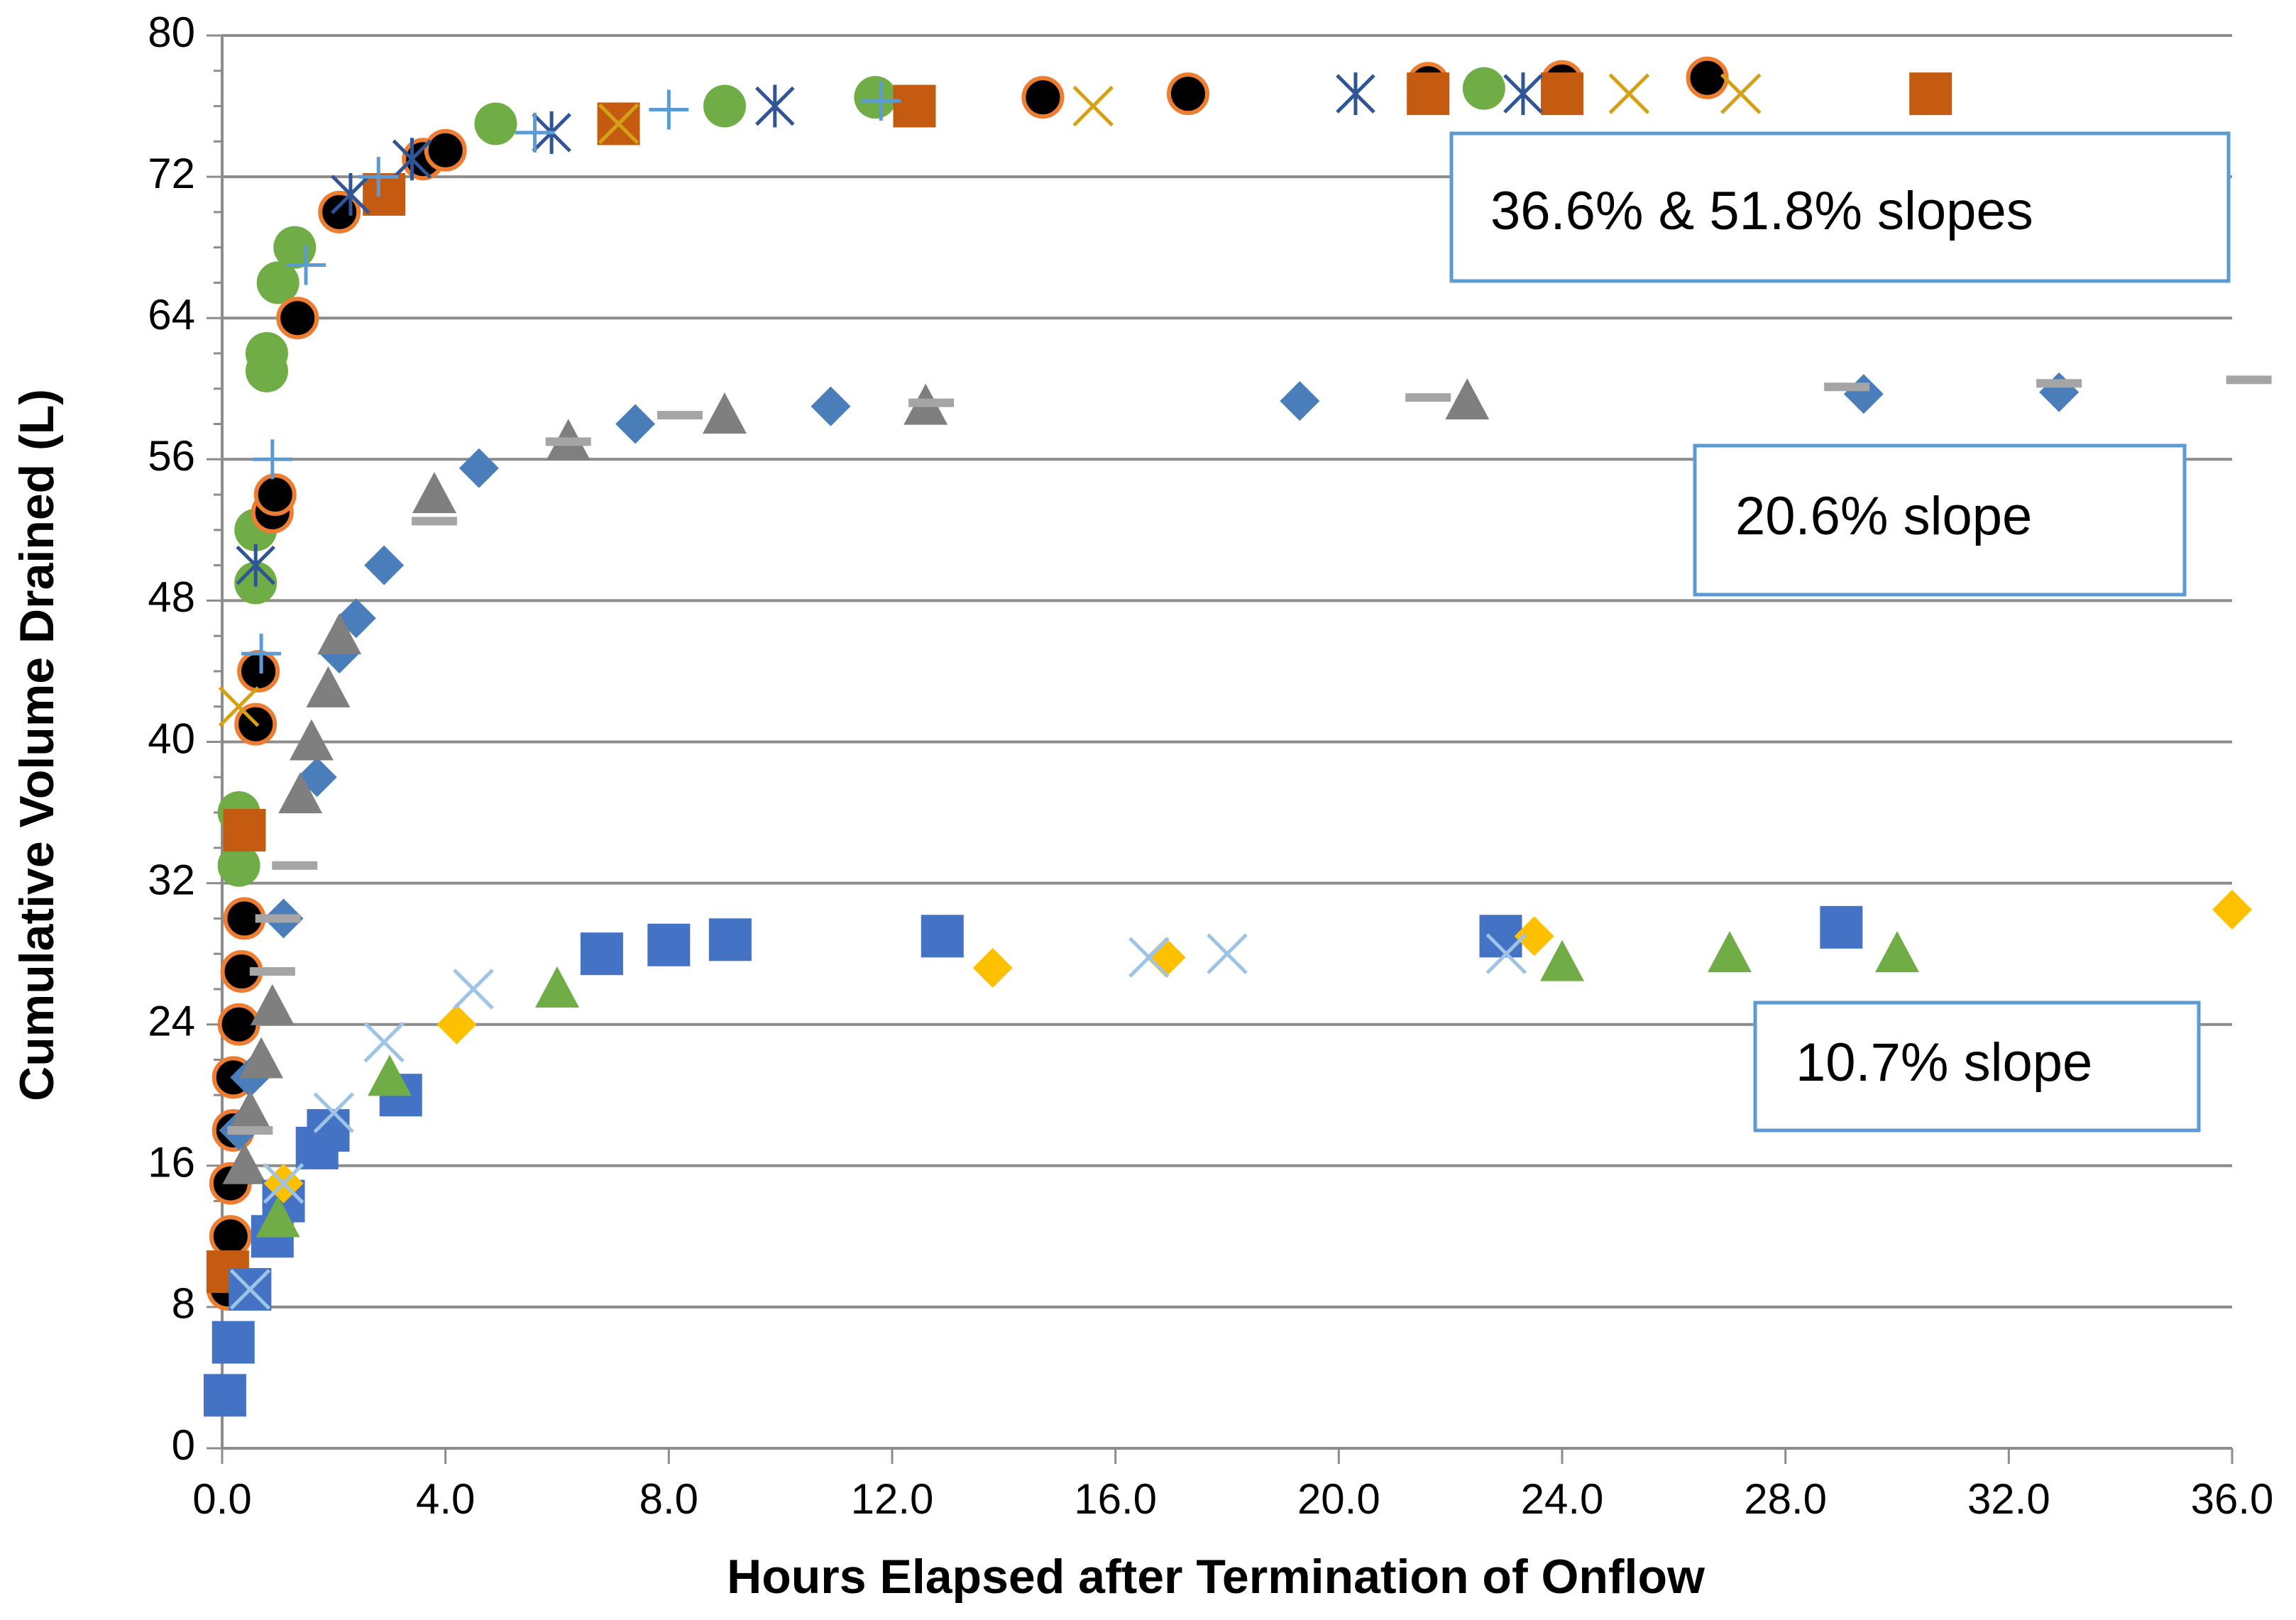  I want to click on y-tick-label: 40, so click(171, 738).